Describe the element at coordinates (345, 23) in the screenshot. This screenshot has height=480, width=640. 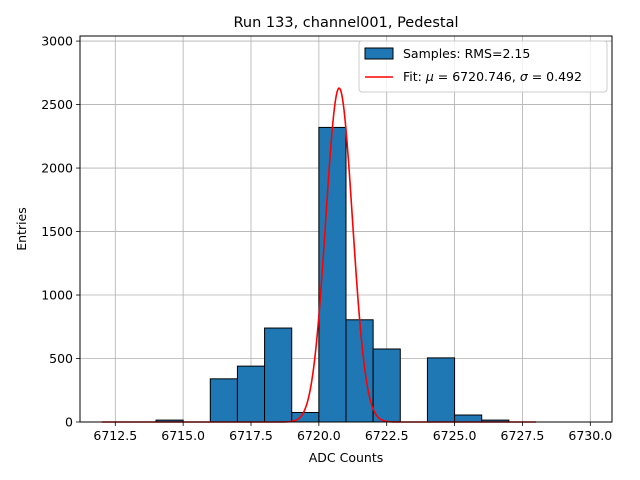
I see `chart-title: Run 133, channel001, Pedestal` at that location.